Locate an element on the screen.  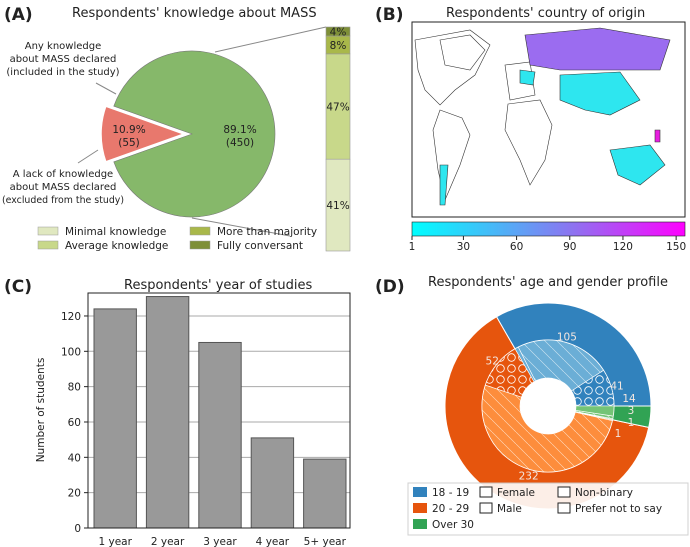
country-philippines is located at coordinates (657, 136).